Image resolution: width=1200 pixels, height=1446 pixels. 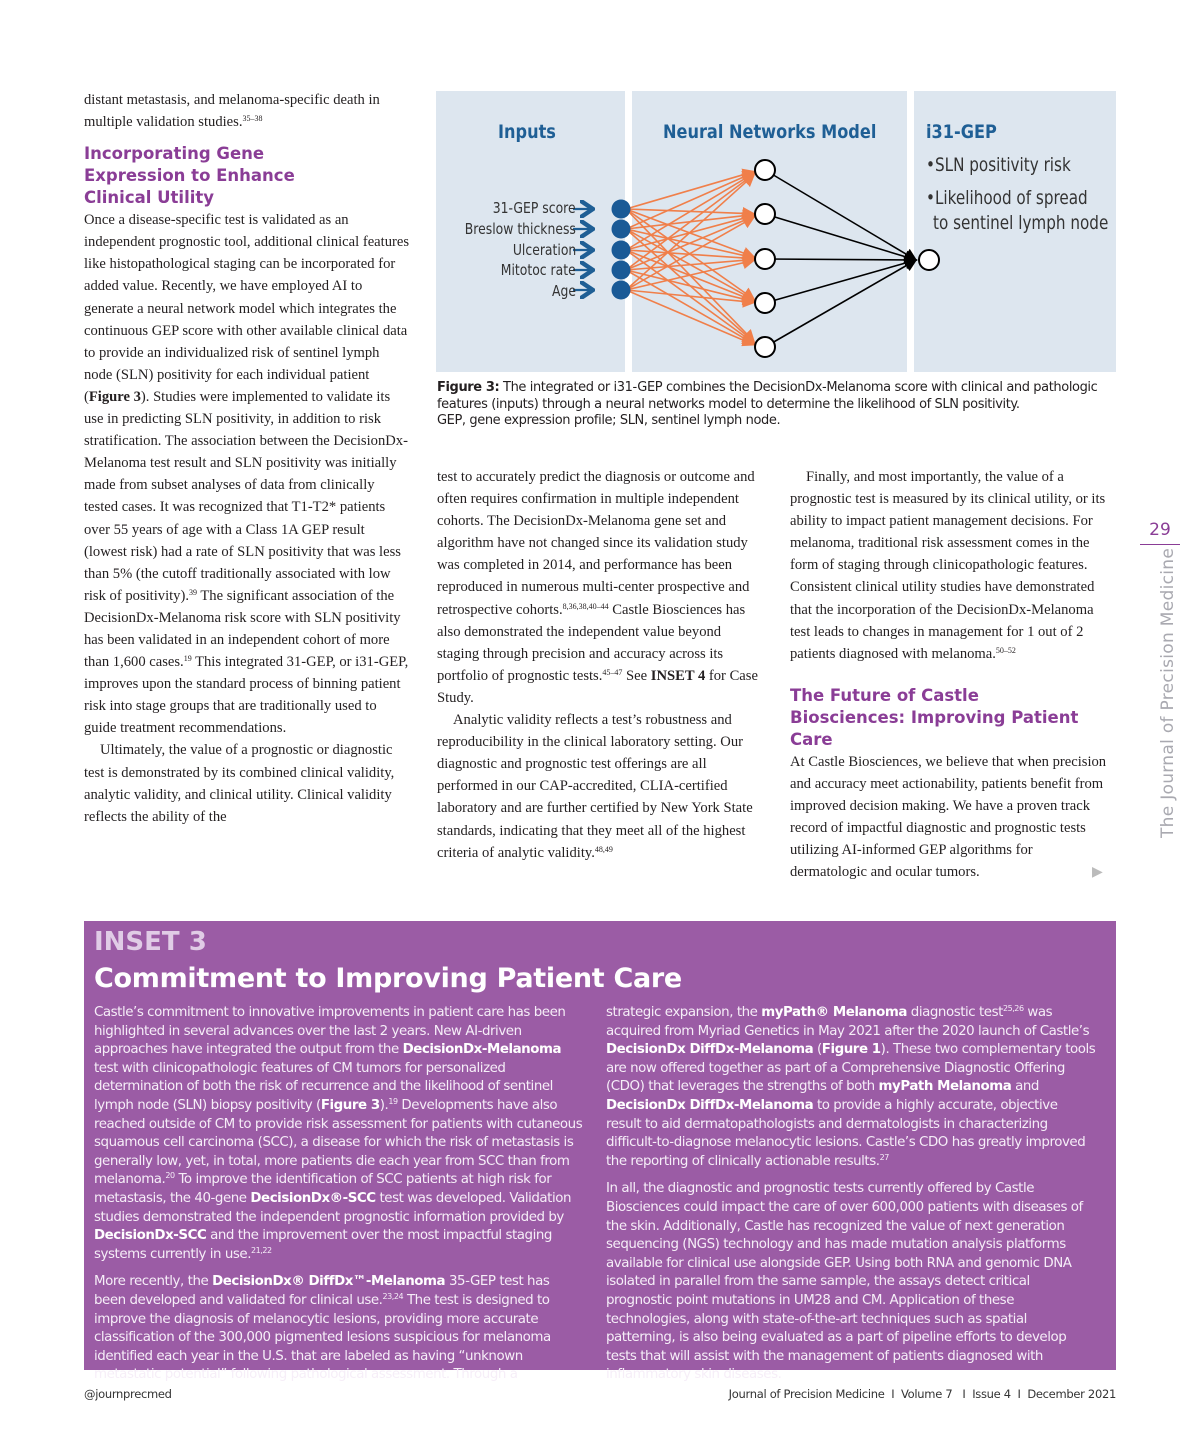 What do you see at coordinates (684, 1012) in the screenshot?
I see `text-run: strategic expansion, the` at bounding box center [684, 1012].